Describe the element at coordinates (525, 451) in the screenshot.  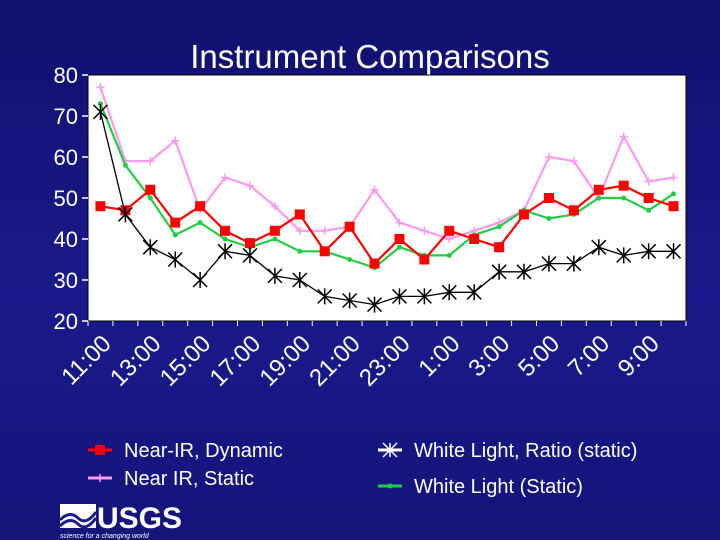
I see `legend-label: White Light, Ratio (static)` at that location.